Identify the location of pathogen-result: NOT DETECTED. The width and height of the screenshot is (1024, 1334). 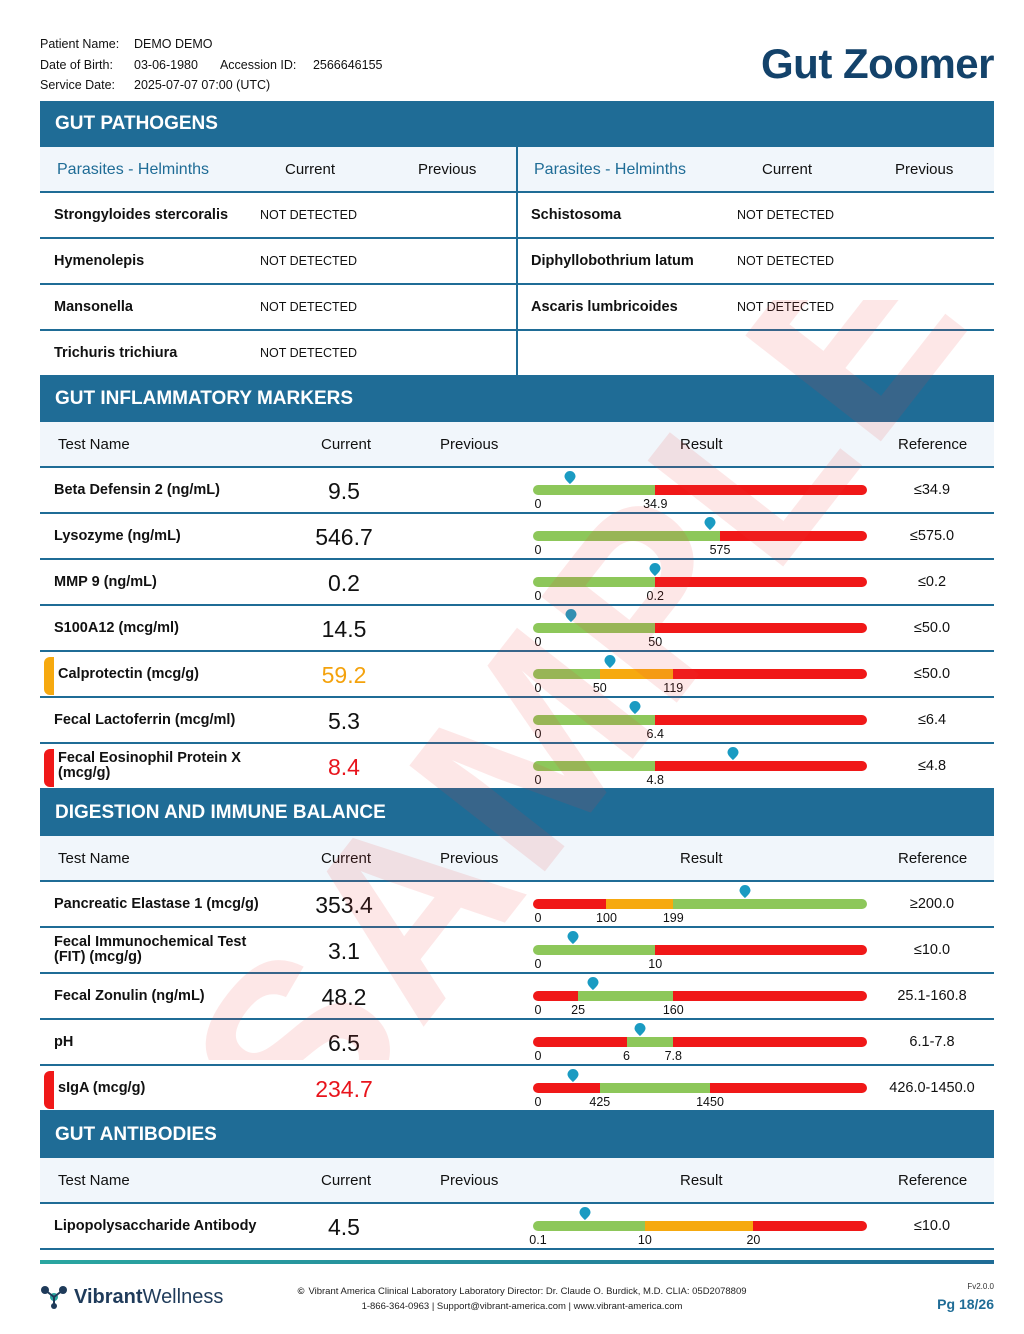
(785, 307).